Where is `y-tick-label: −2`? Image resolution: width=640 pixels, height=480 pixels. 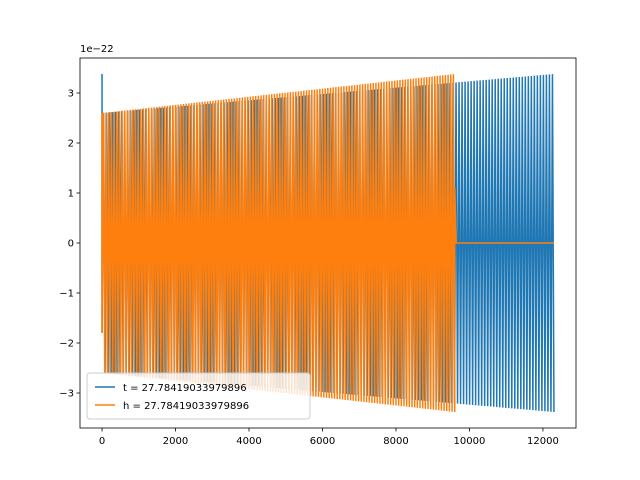 y-tick-label: −2 is located at coordinates (66, 344).